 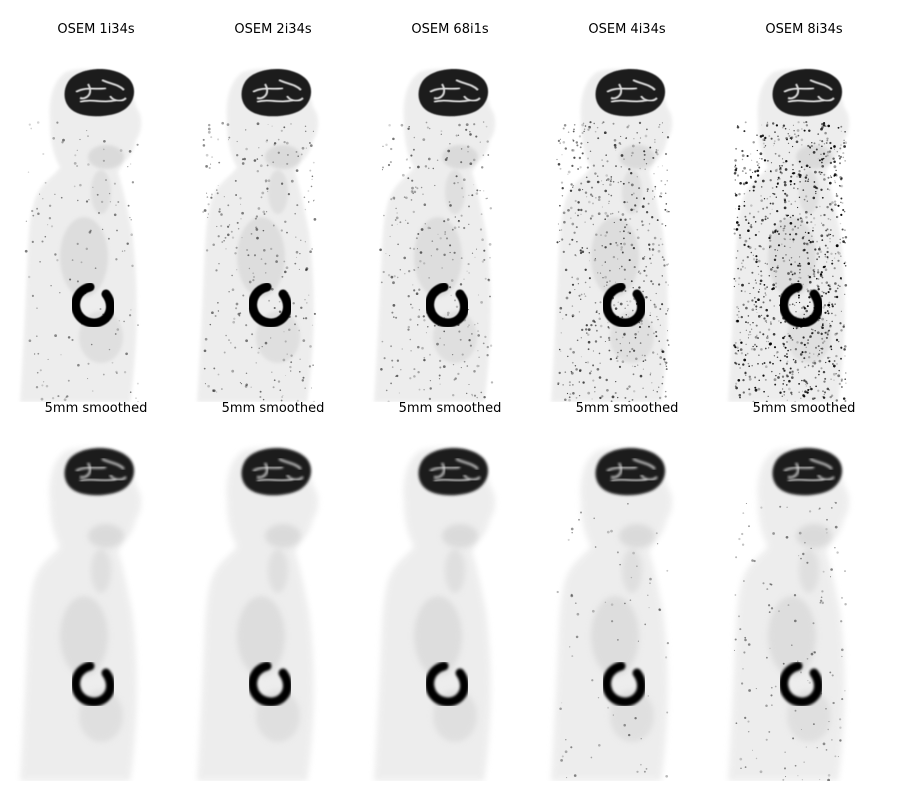 What do you see at coordinates (627, 30) in the screenshot?
I see `panel-title: OSEM 4i34s` at bounding box center [627, 30].